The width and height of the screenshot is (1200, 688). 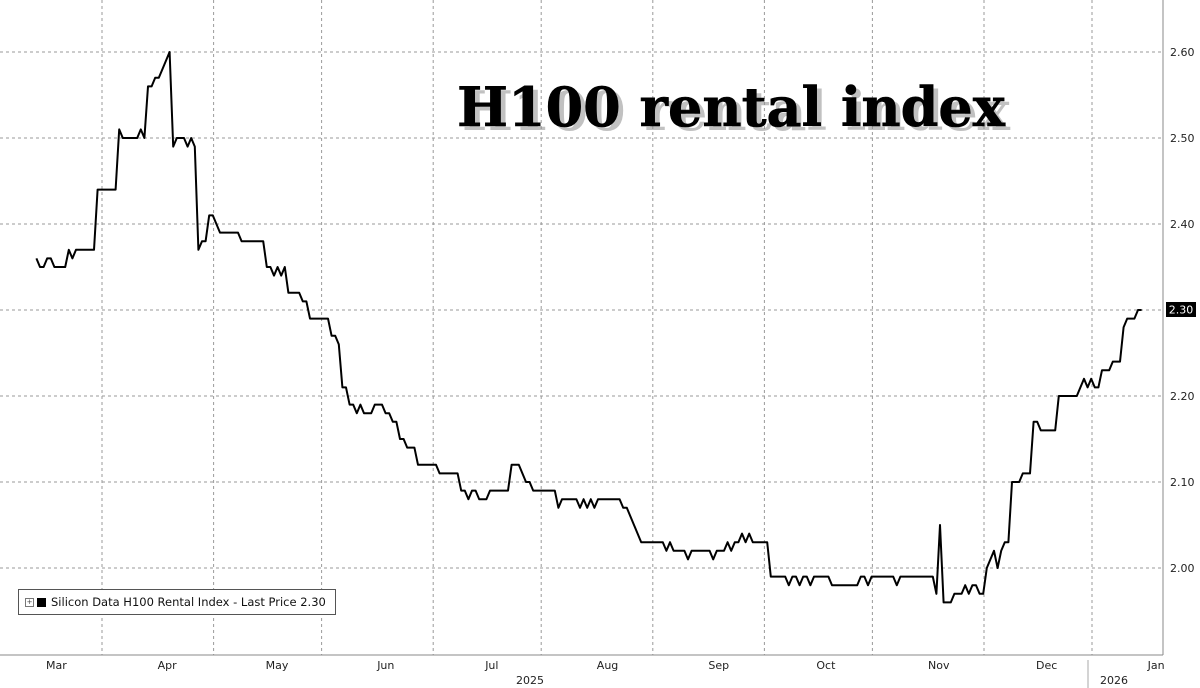 I want to click on x-tick-label: Mar, so click(x=56, y=665).